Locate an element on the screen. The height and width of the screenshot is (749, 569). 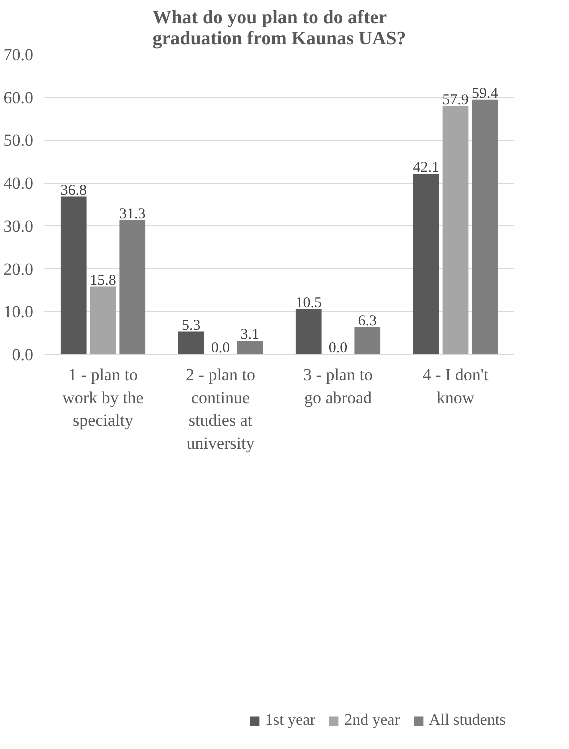
y-tick-label: 20.0 is located at coordinates (19, 269).